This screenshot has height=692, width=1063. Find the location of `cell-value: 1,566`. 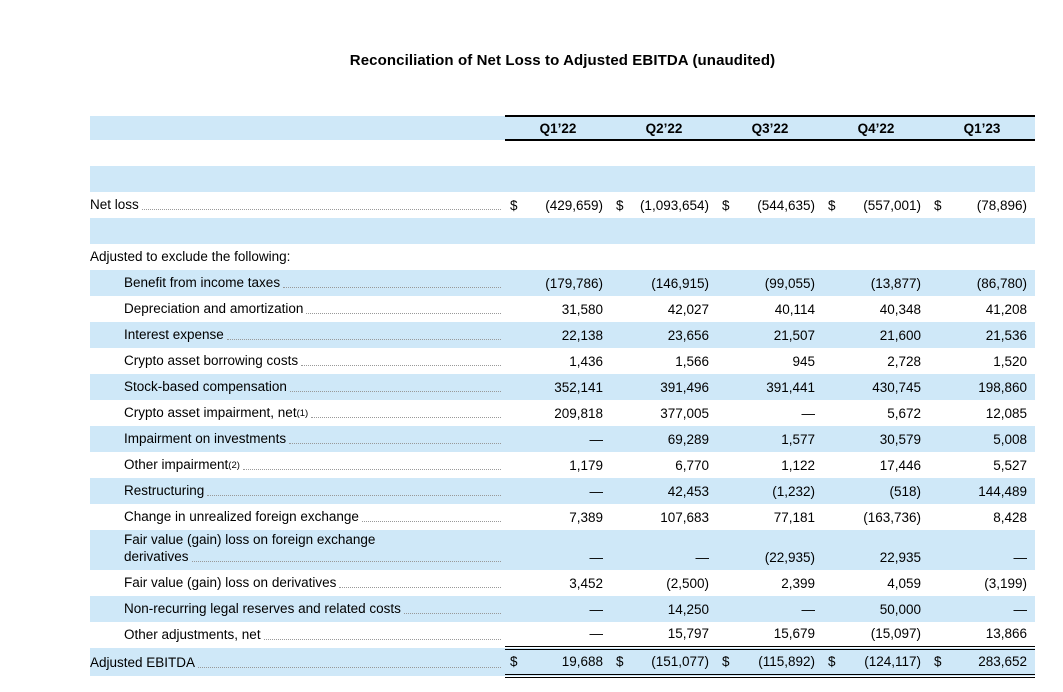

cell-value: 1,566 is located at coordinates (692, 361).